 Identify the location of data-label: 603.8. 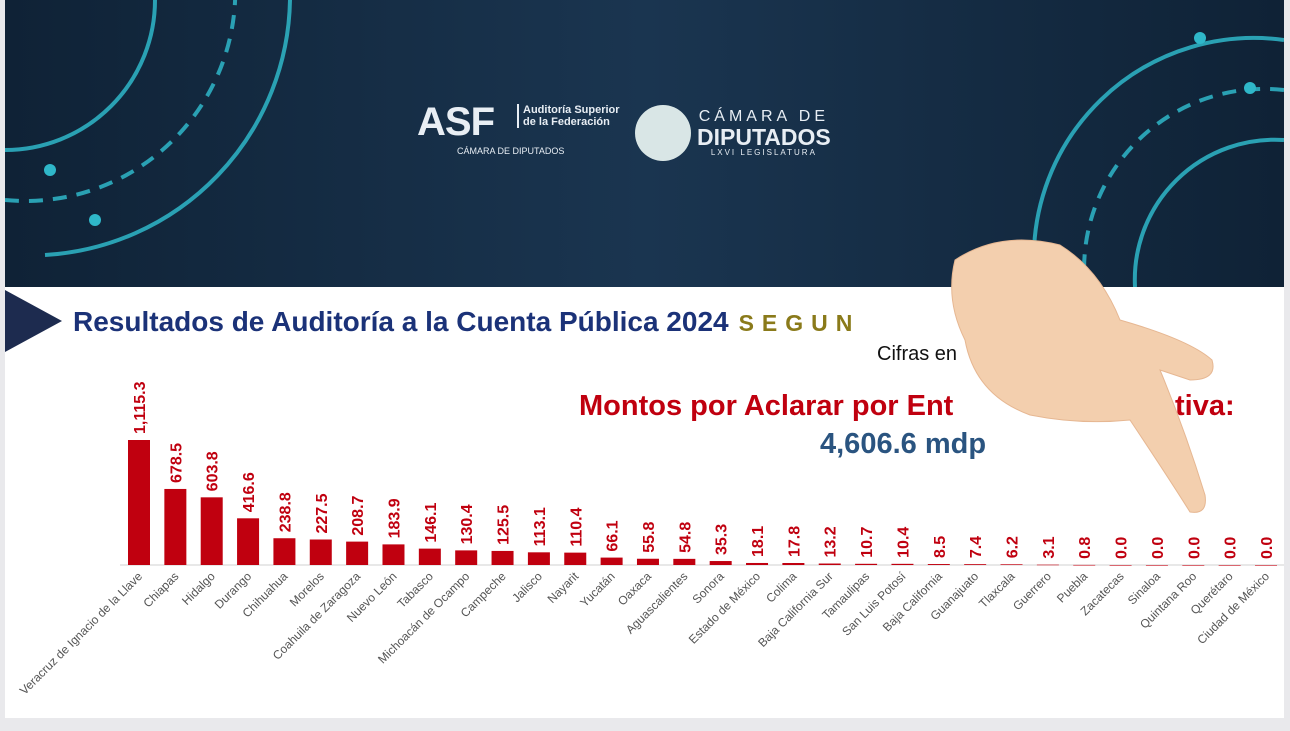
(213, 471).